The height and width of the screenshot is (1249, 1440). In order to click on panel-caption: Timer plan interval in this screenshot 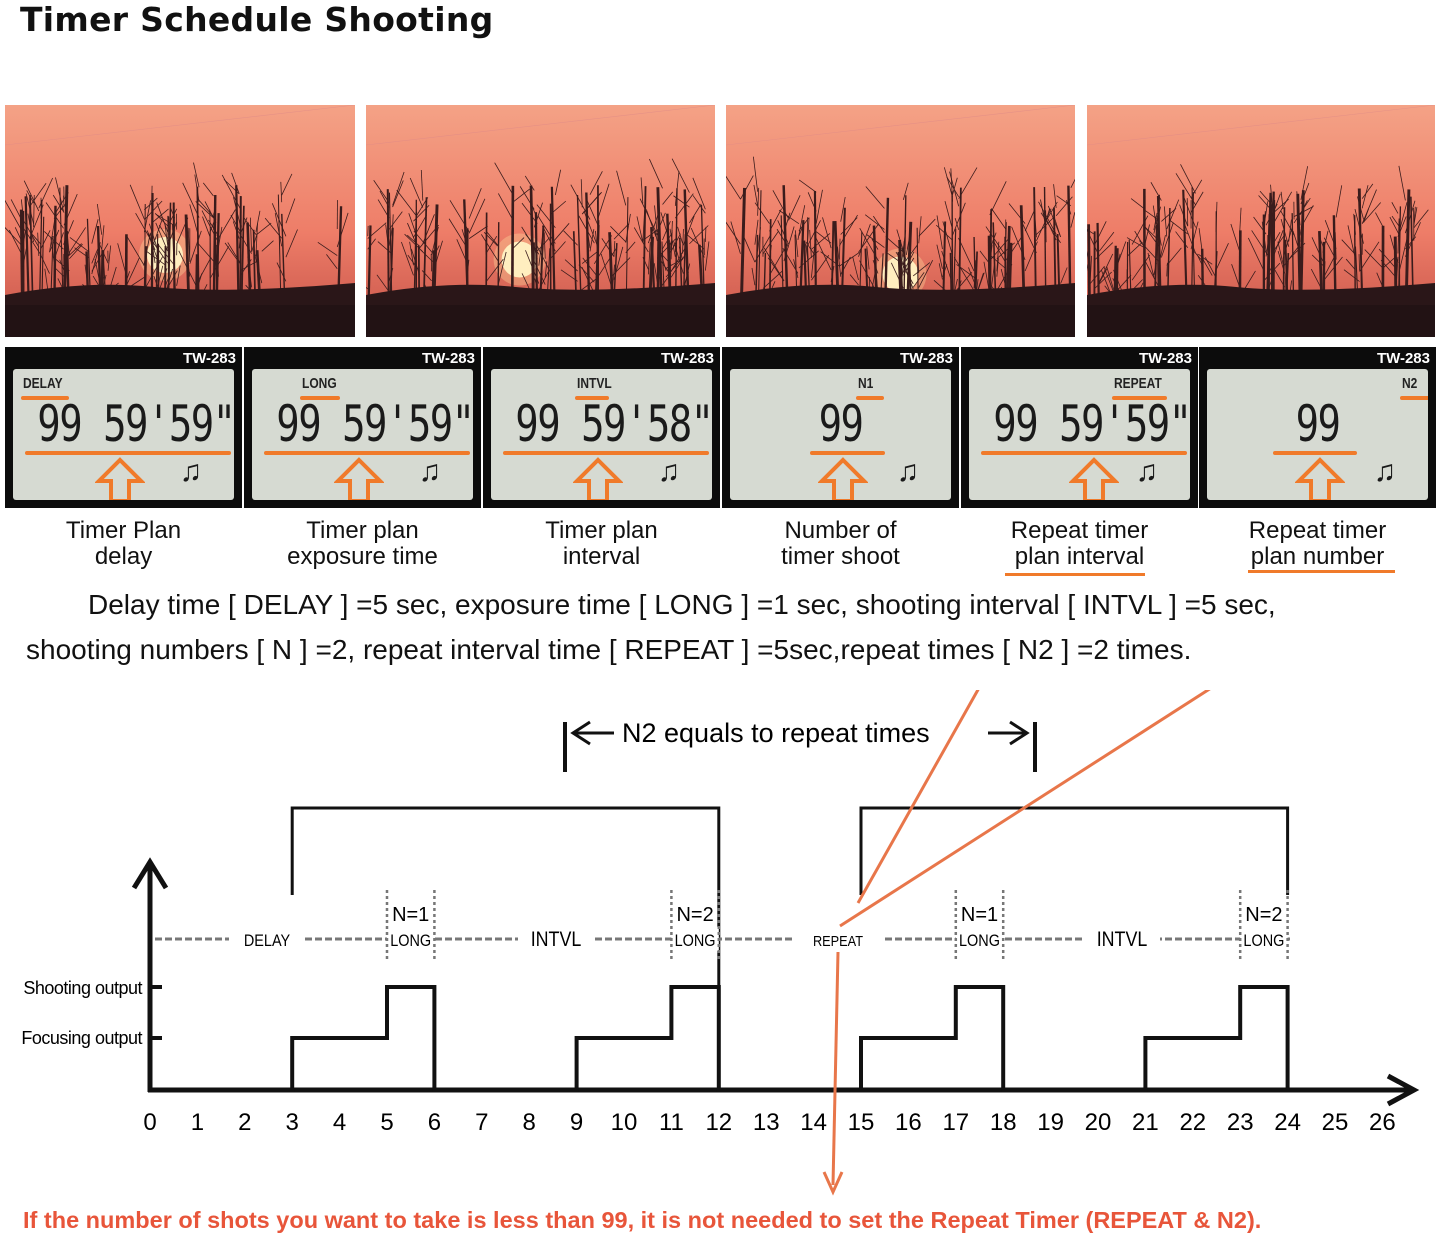, I will do `click(601, 544)`.